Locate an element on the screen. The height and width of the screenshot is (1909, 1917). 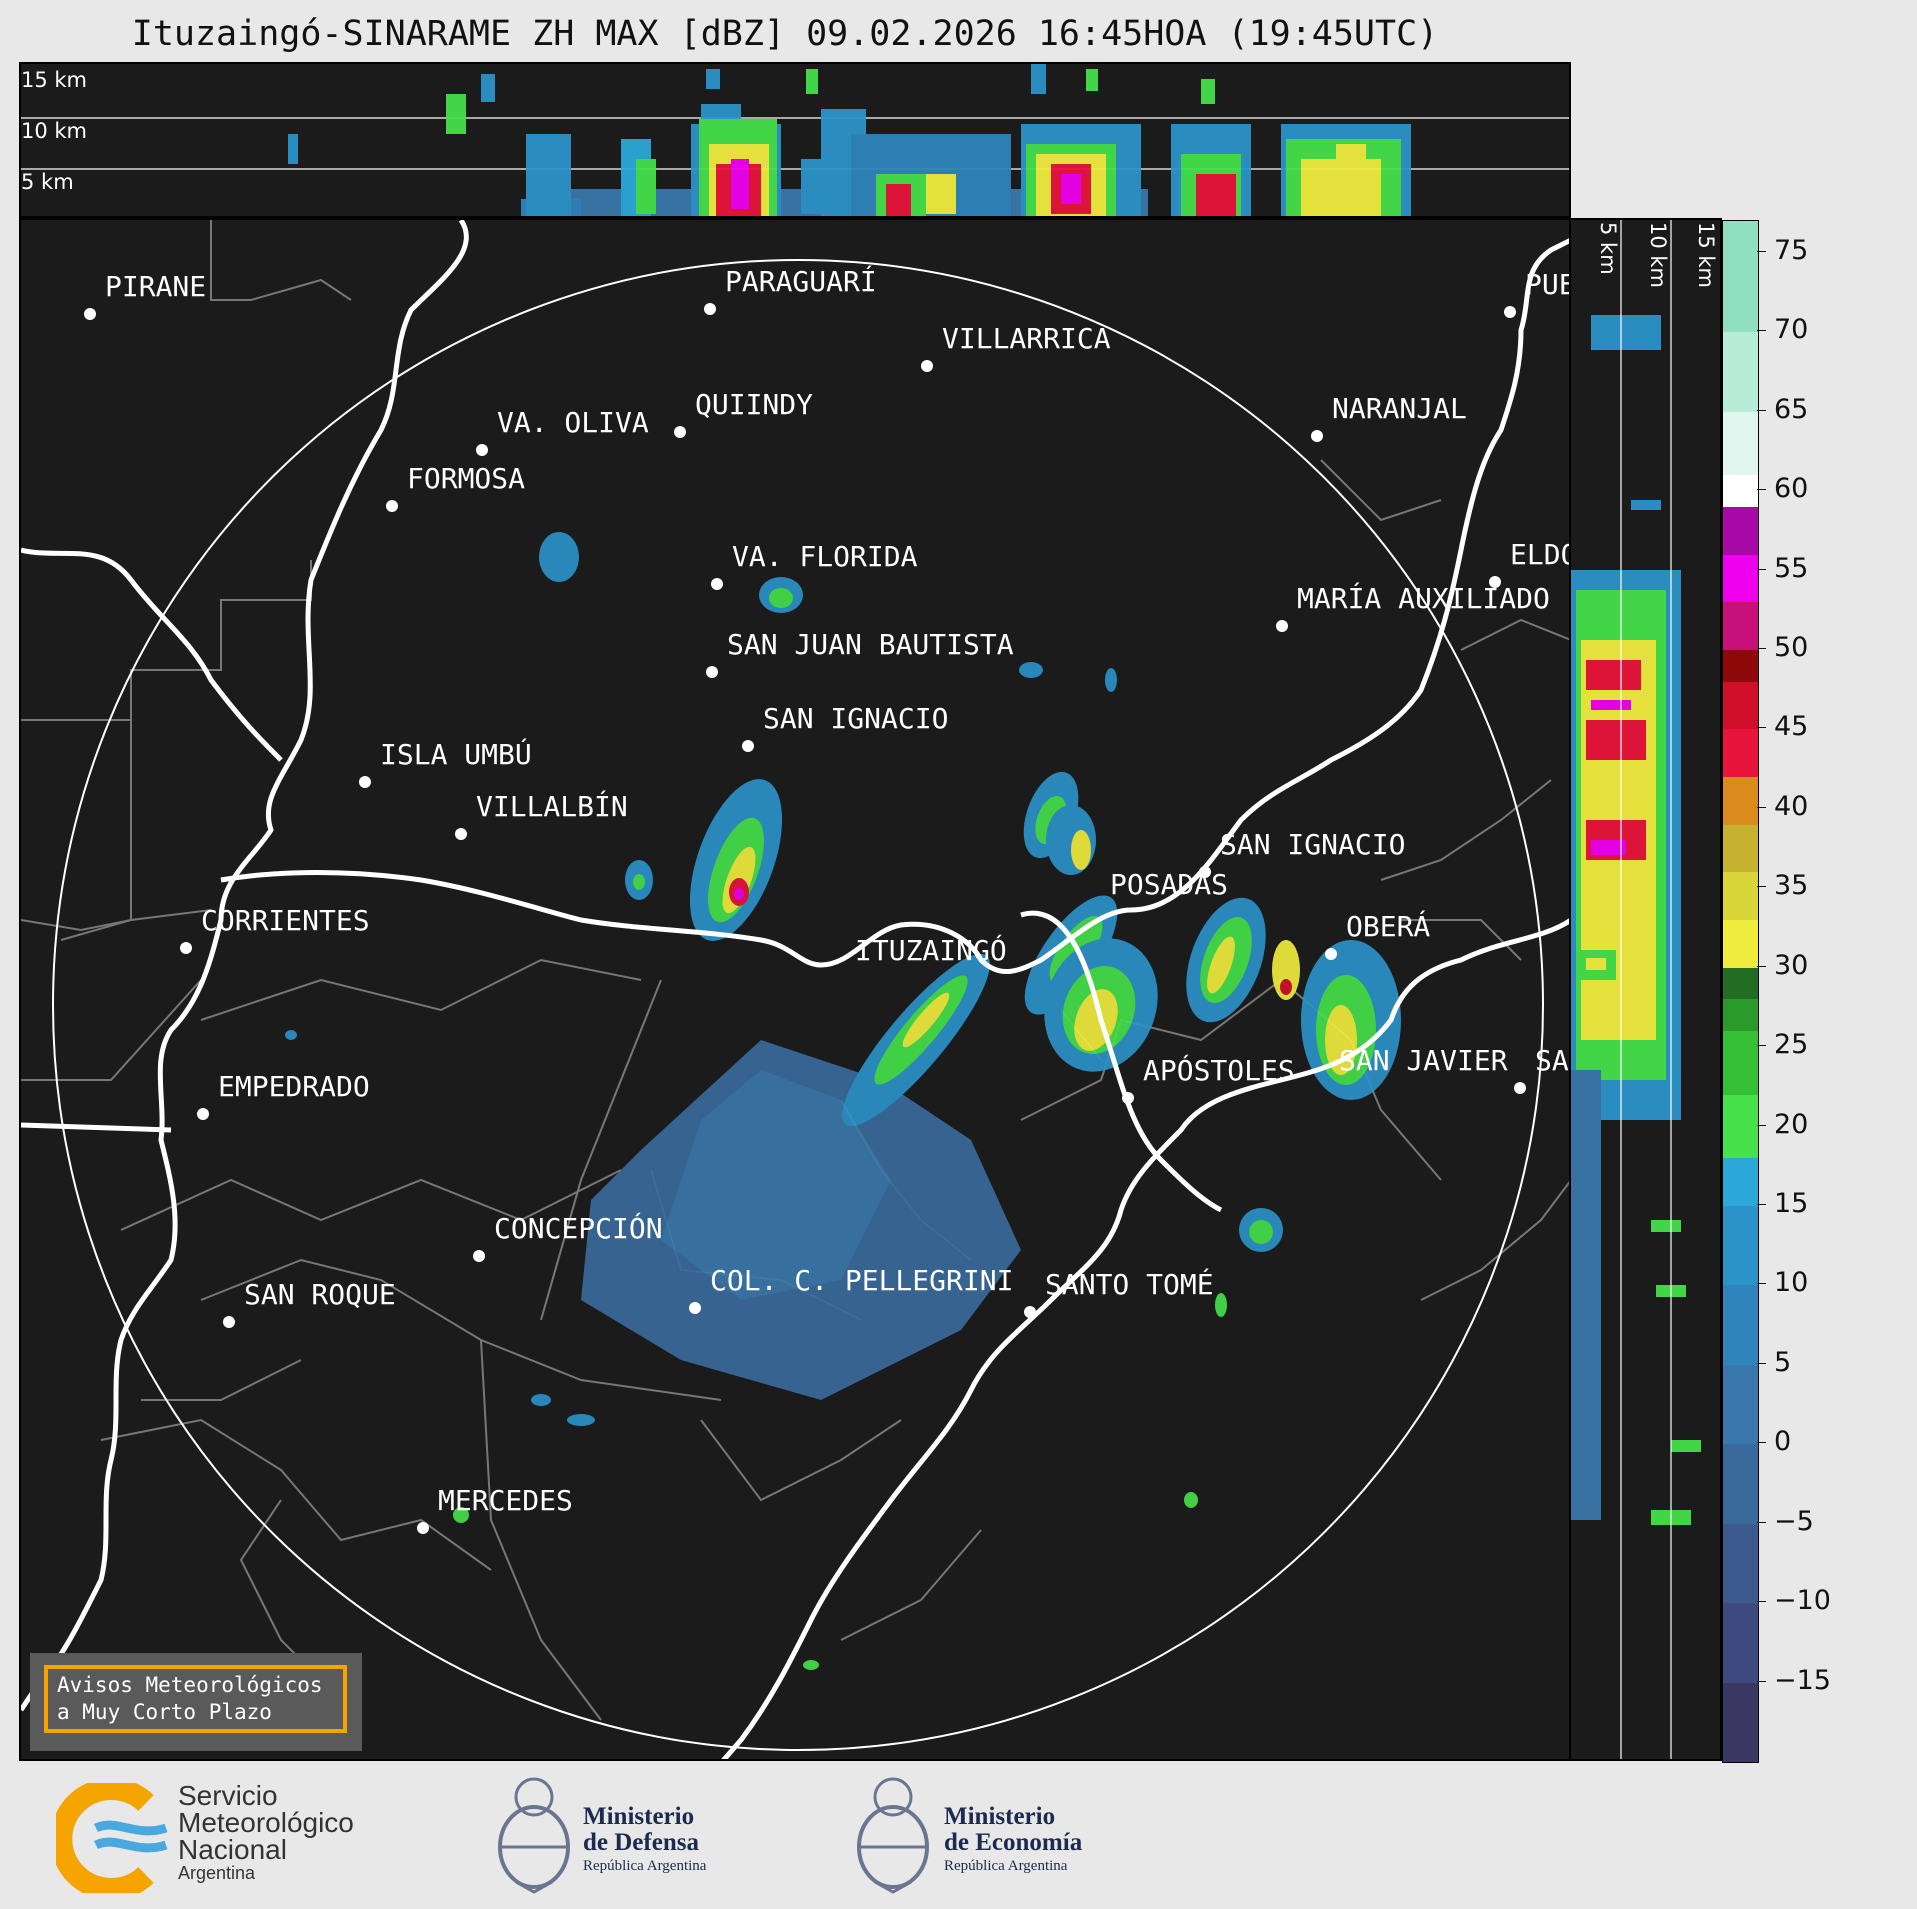
smn-line3: Nacional is located at coordinates (232, 1849).